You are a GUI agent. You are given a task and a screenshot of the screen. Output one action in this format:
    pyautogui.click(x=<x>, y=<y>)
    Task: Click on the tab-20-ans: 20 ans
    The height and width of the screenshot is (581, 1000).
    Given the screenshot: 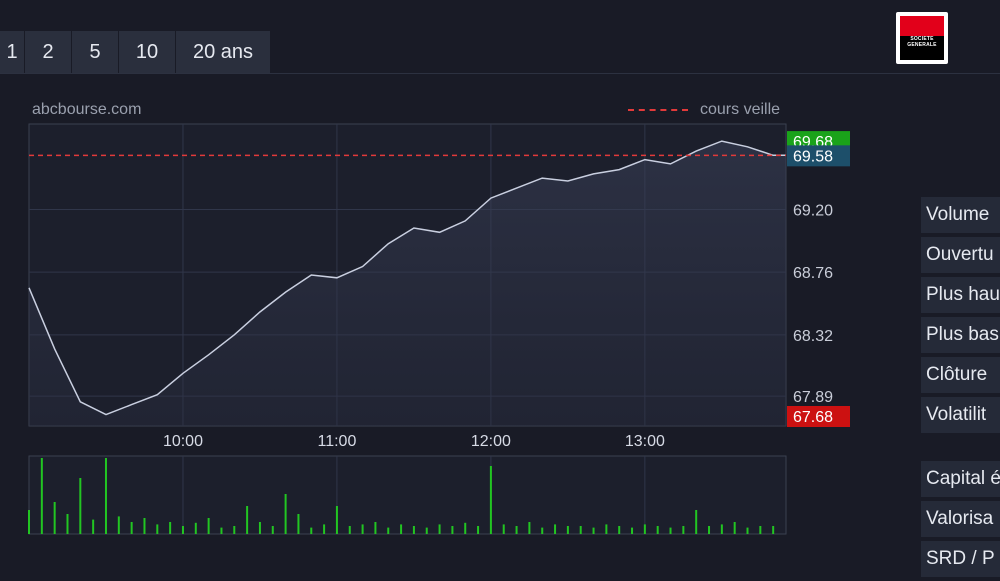 What is the action you would take?
    pyautogui.click(x=223, y=52)
    